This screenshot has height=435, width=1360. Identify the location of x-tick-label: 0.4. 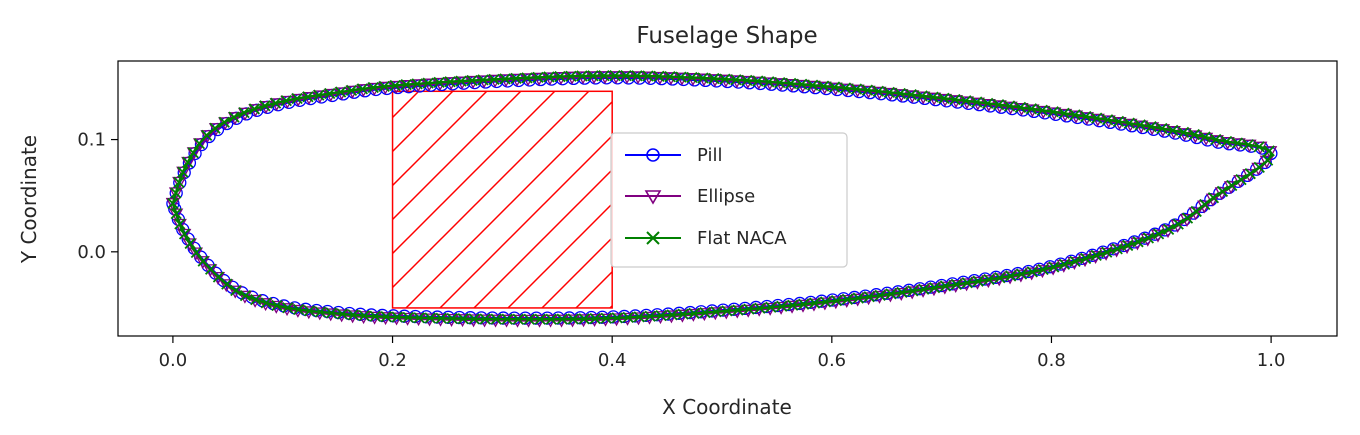
(612, 360).